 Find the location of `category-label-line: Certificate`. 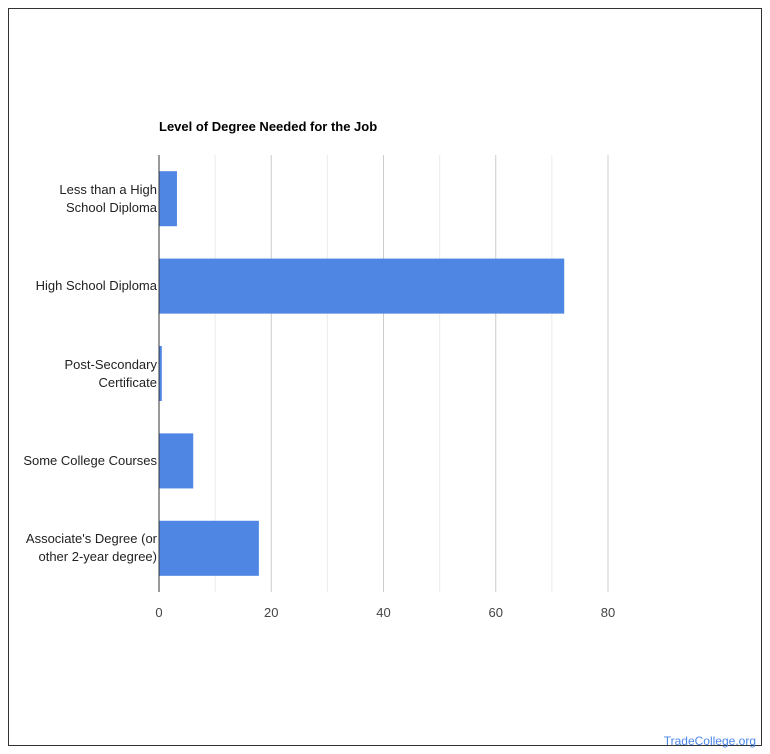

category-label-line: Certificate is located at coordinates (127, 382).